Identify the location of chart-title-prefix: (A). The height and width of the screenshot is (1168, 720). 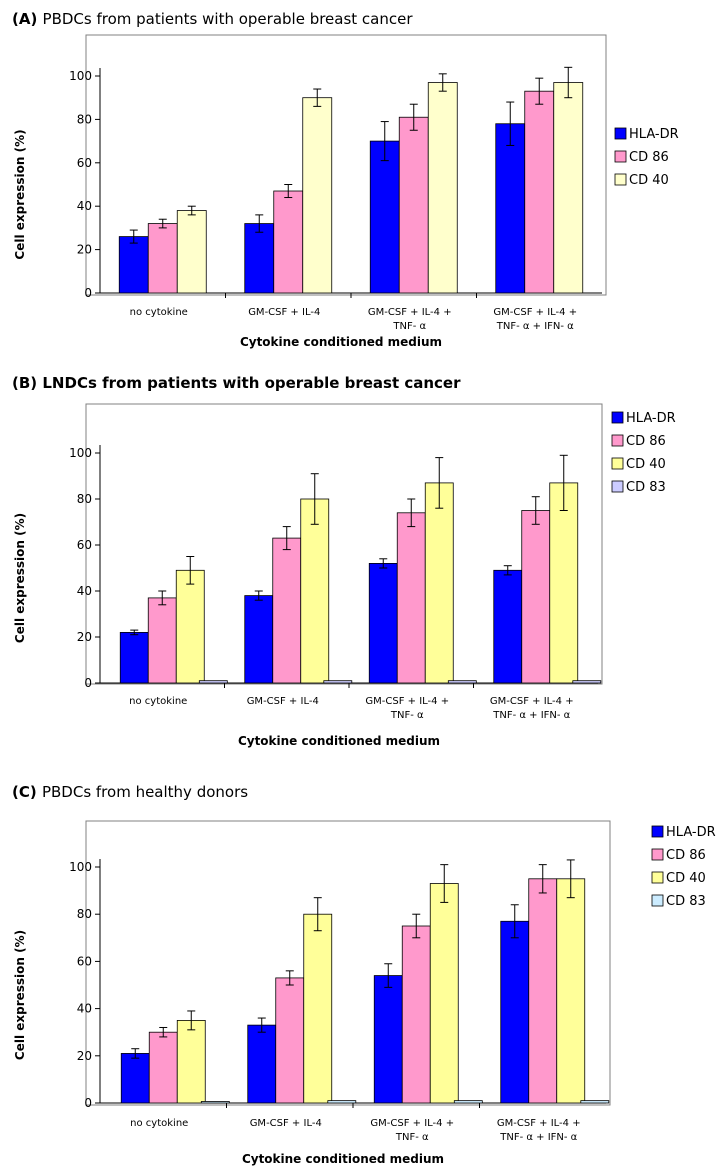
(27, 19).